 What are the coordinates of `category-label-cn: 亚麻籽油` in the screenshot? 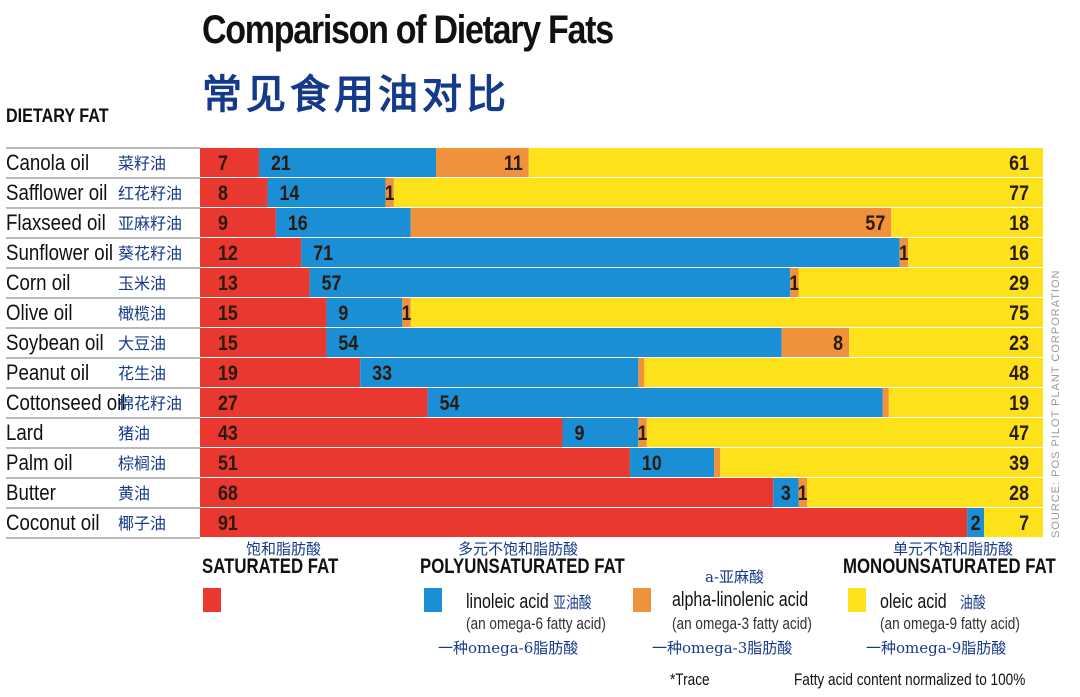 It's located at (150, 223).